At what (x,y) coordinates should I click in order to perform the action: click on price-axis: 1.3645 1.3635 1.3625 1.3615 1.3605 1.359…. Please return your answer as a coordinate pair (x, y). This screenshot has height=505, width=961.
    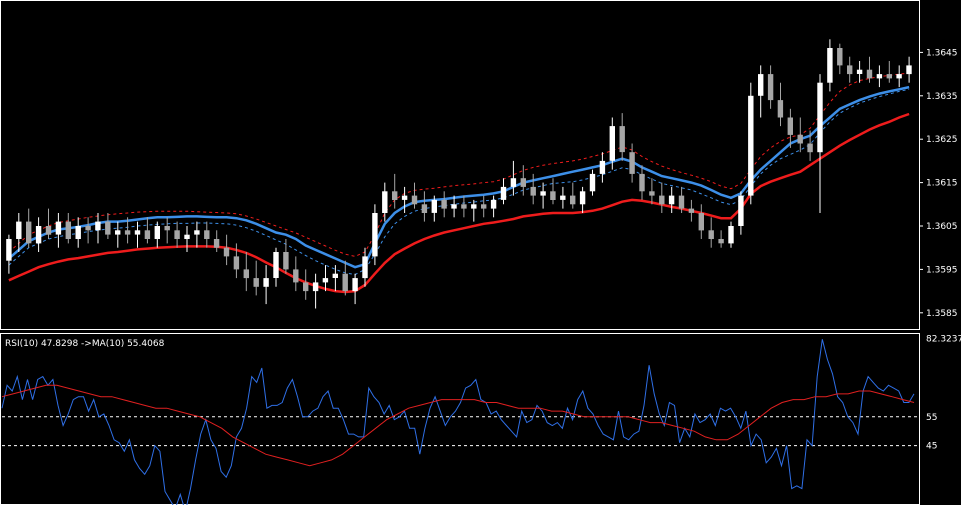
    Looking at the image, I should click on (938, 183).